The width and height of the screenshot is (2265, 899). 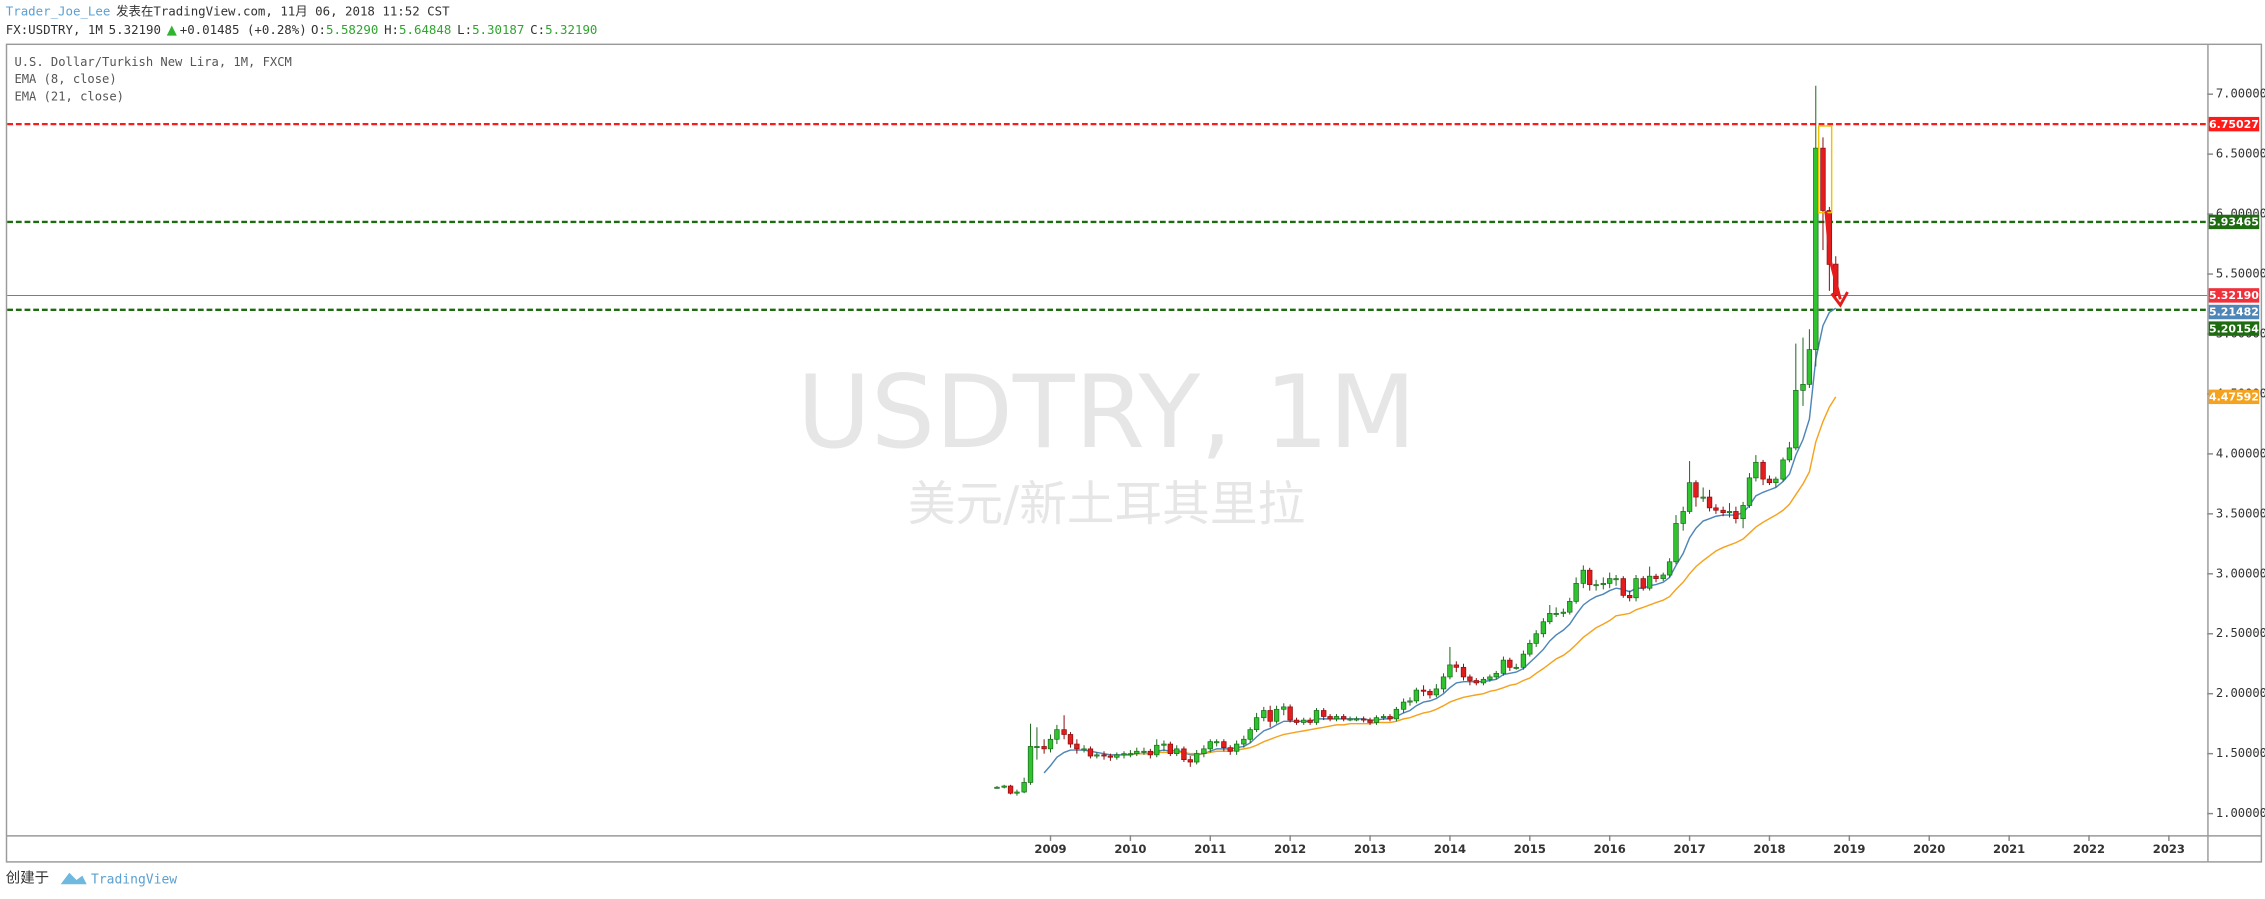 I want to click on ohlc-value: 5.64848, so click(x=425, y=29).